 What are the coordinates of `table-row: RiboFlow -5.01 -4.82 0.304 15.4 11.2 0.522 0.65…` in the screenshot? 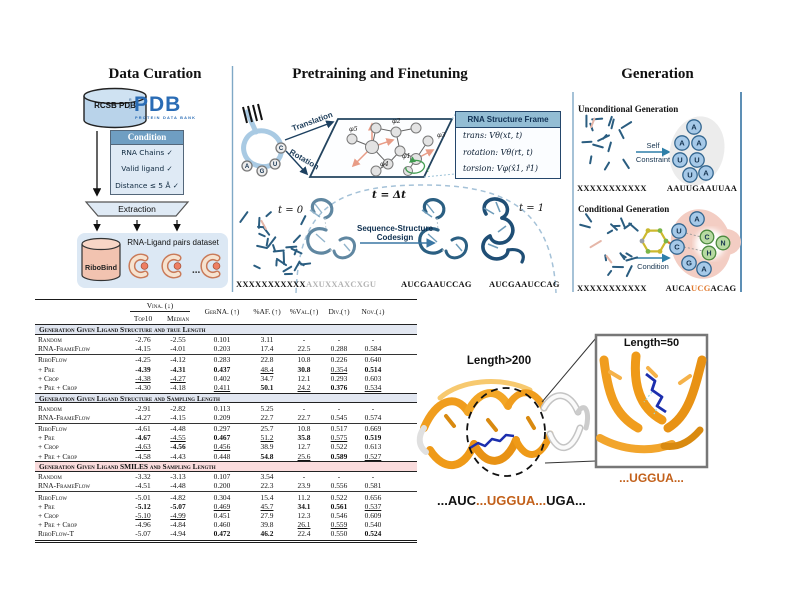 It's located at (226, 497).